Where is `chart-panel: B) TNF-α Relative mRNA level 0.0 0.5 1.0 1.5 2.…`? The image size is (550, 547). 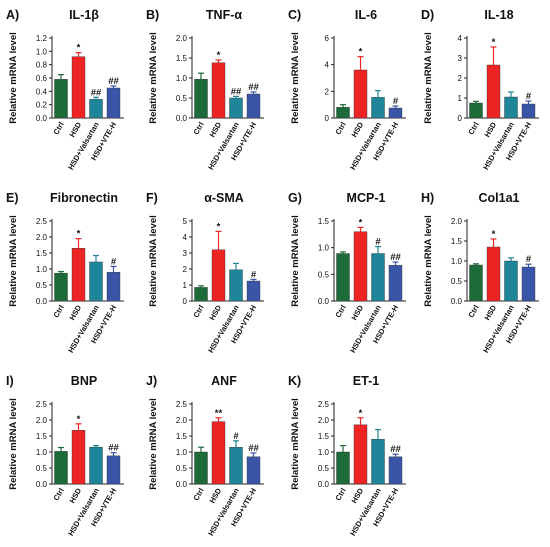
chart-panel: B) TNF-α Relative mRNA level 0.0 0.5 1.0 1.5 2.… is located at coordinates (205, 89).